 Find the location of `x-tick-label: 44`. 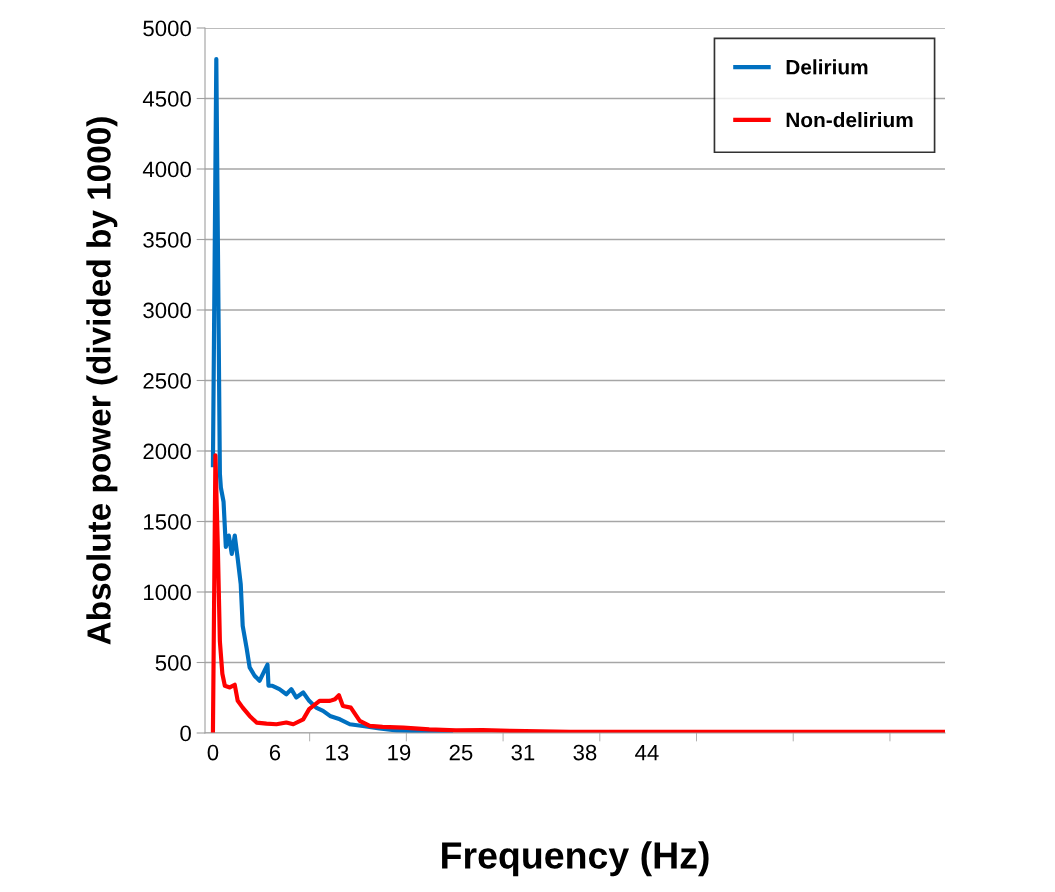

x-tick-label: 44 is located at coordinates (647, 752).